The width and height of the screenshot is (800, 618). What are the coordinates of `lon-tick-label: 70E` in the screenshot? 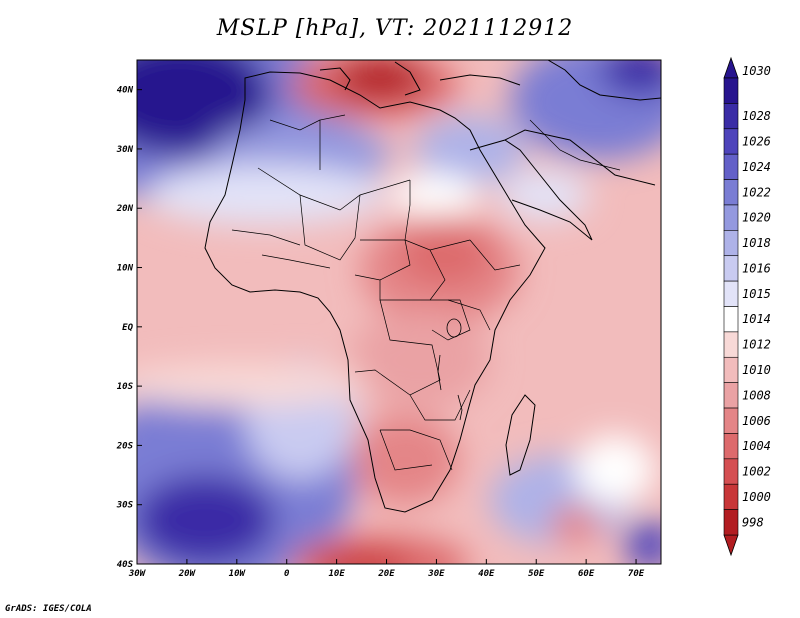 It's located at (636, 574).